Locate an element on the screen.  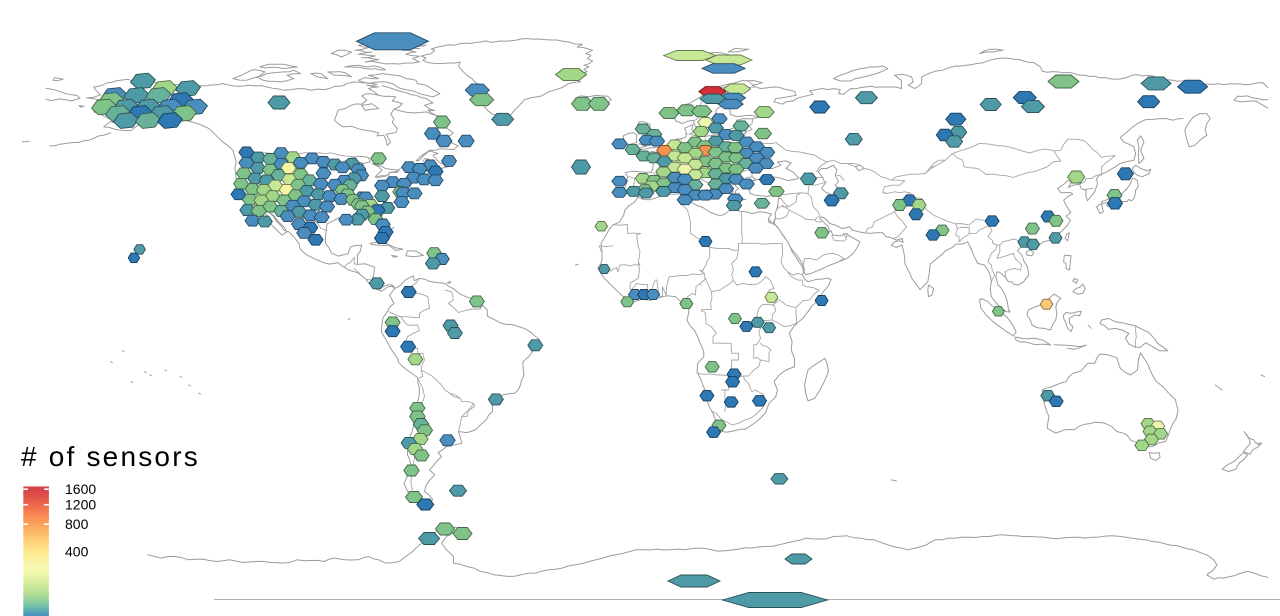
svg-text: # of sensors is located at coordinates (110, 456).